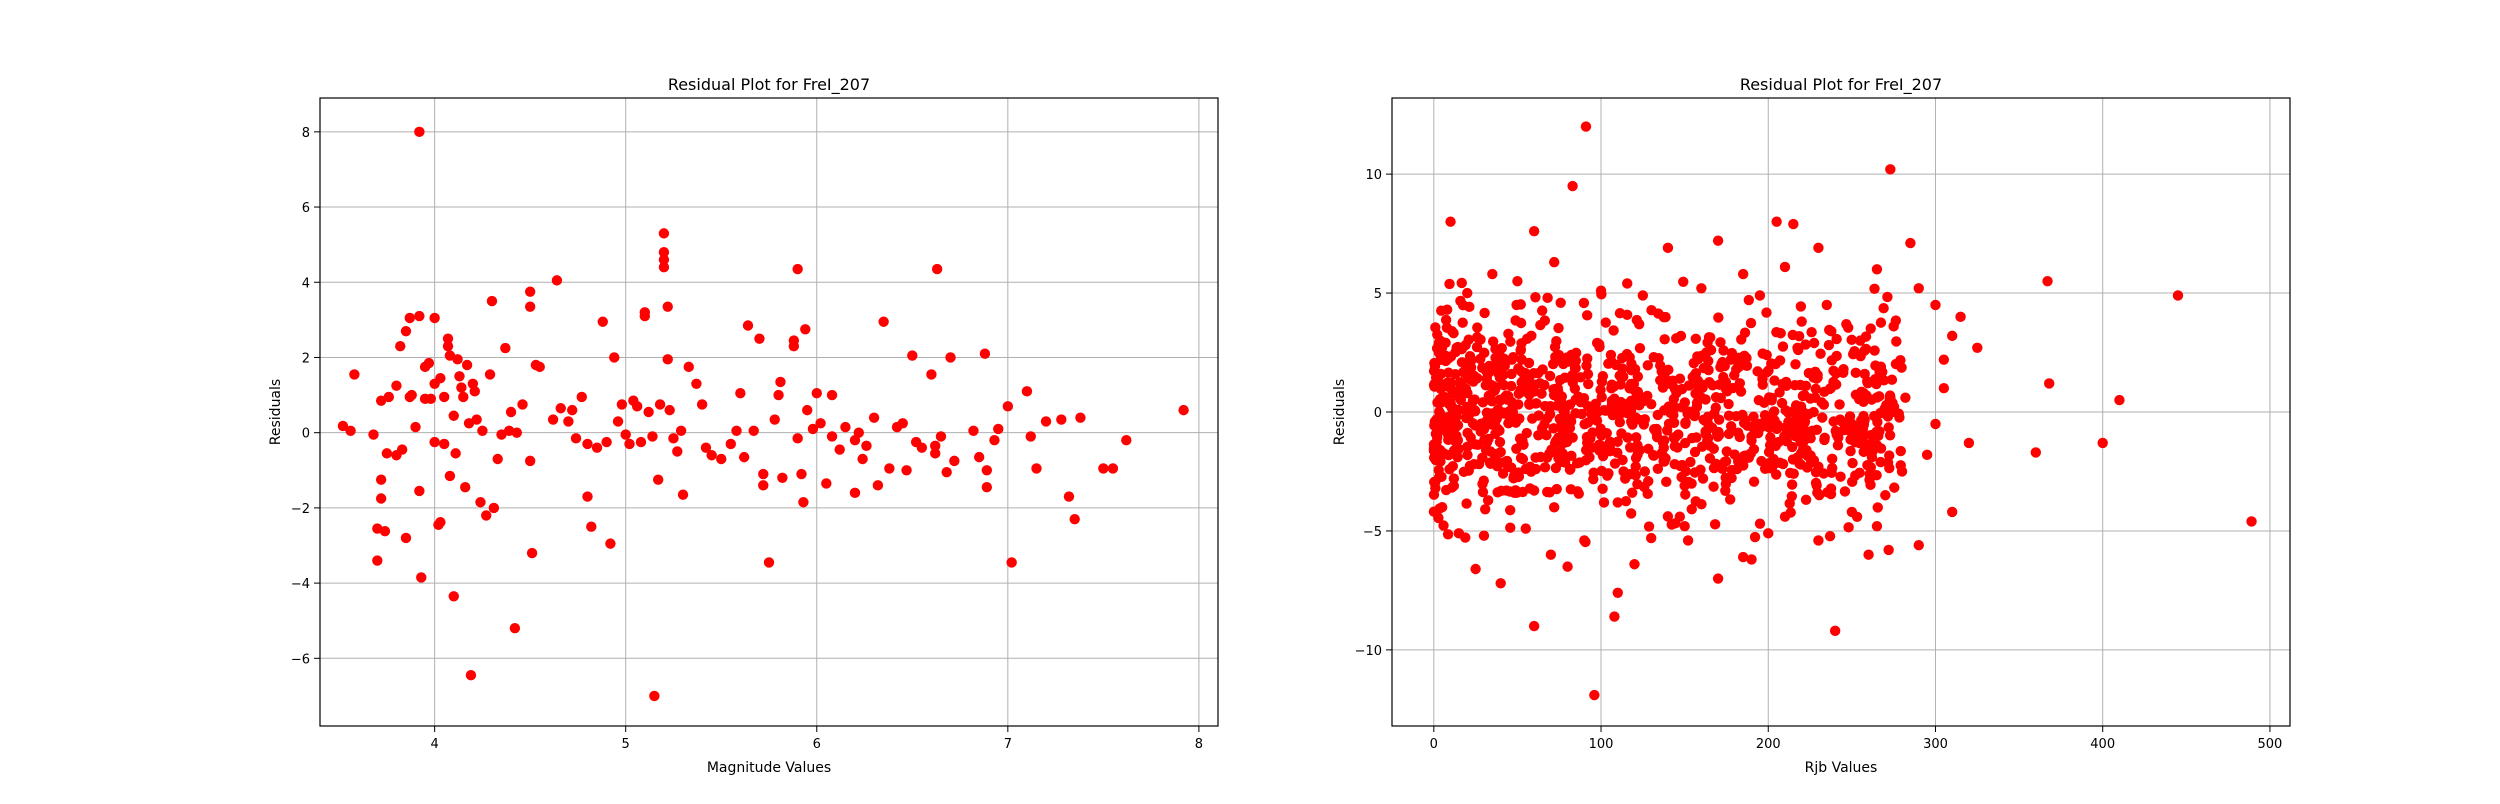 This screenshot has height=804, width=2500. Describe the element at coordinates (306, 208) in the screenshot. I see `left-y-tick-label: 6` at that location.